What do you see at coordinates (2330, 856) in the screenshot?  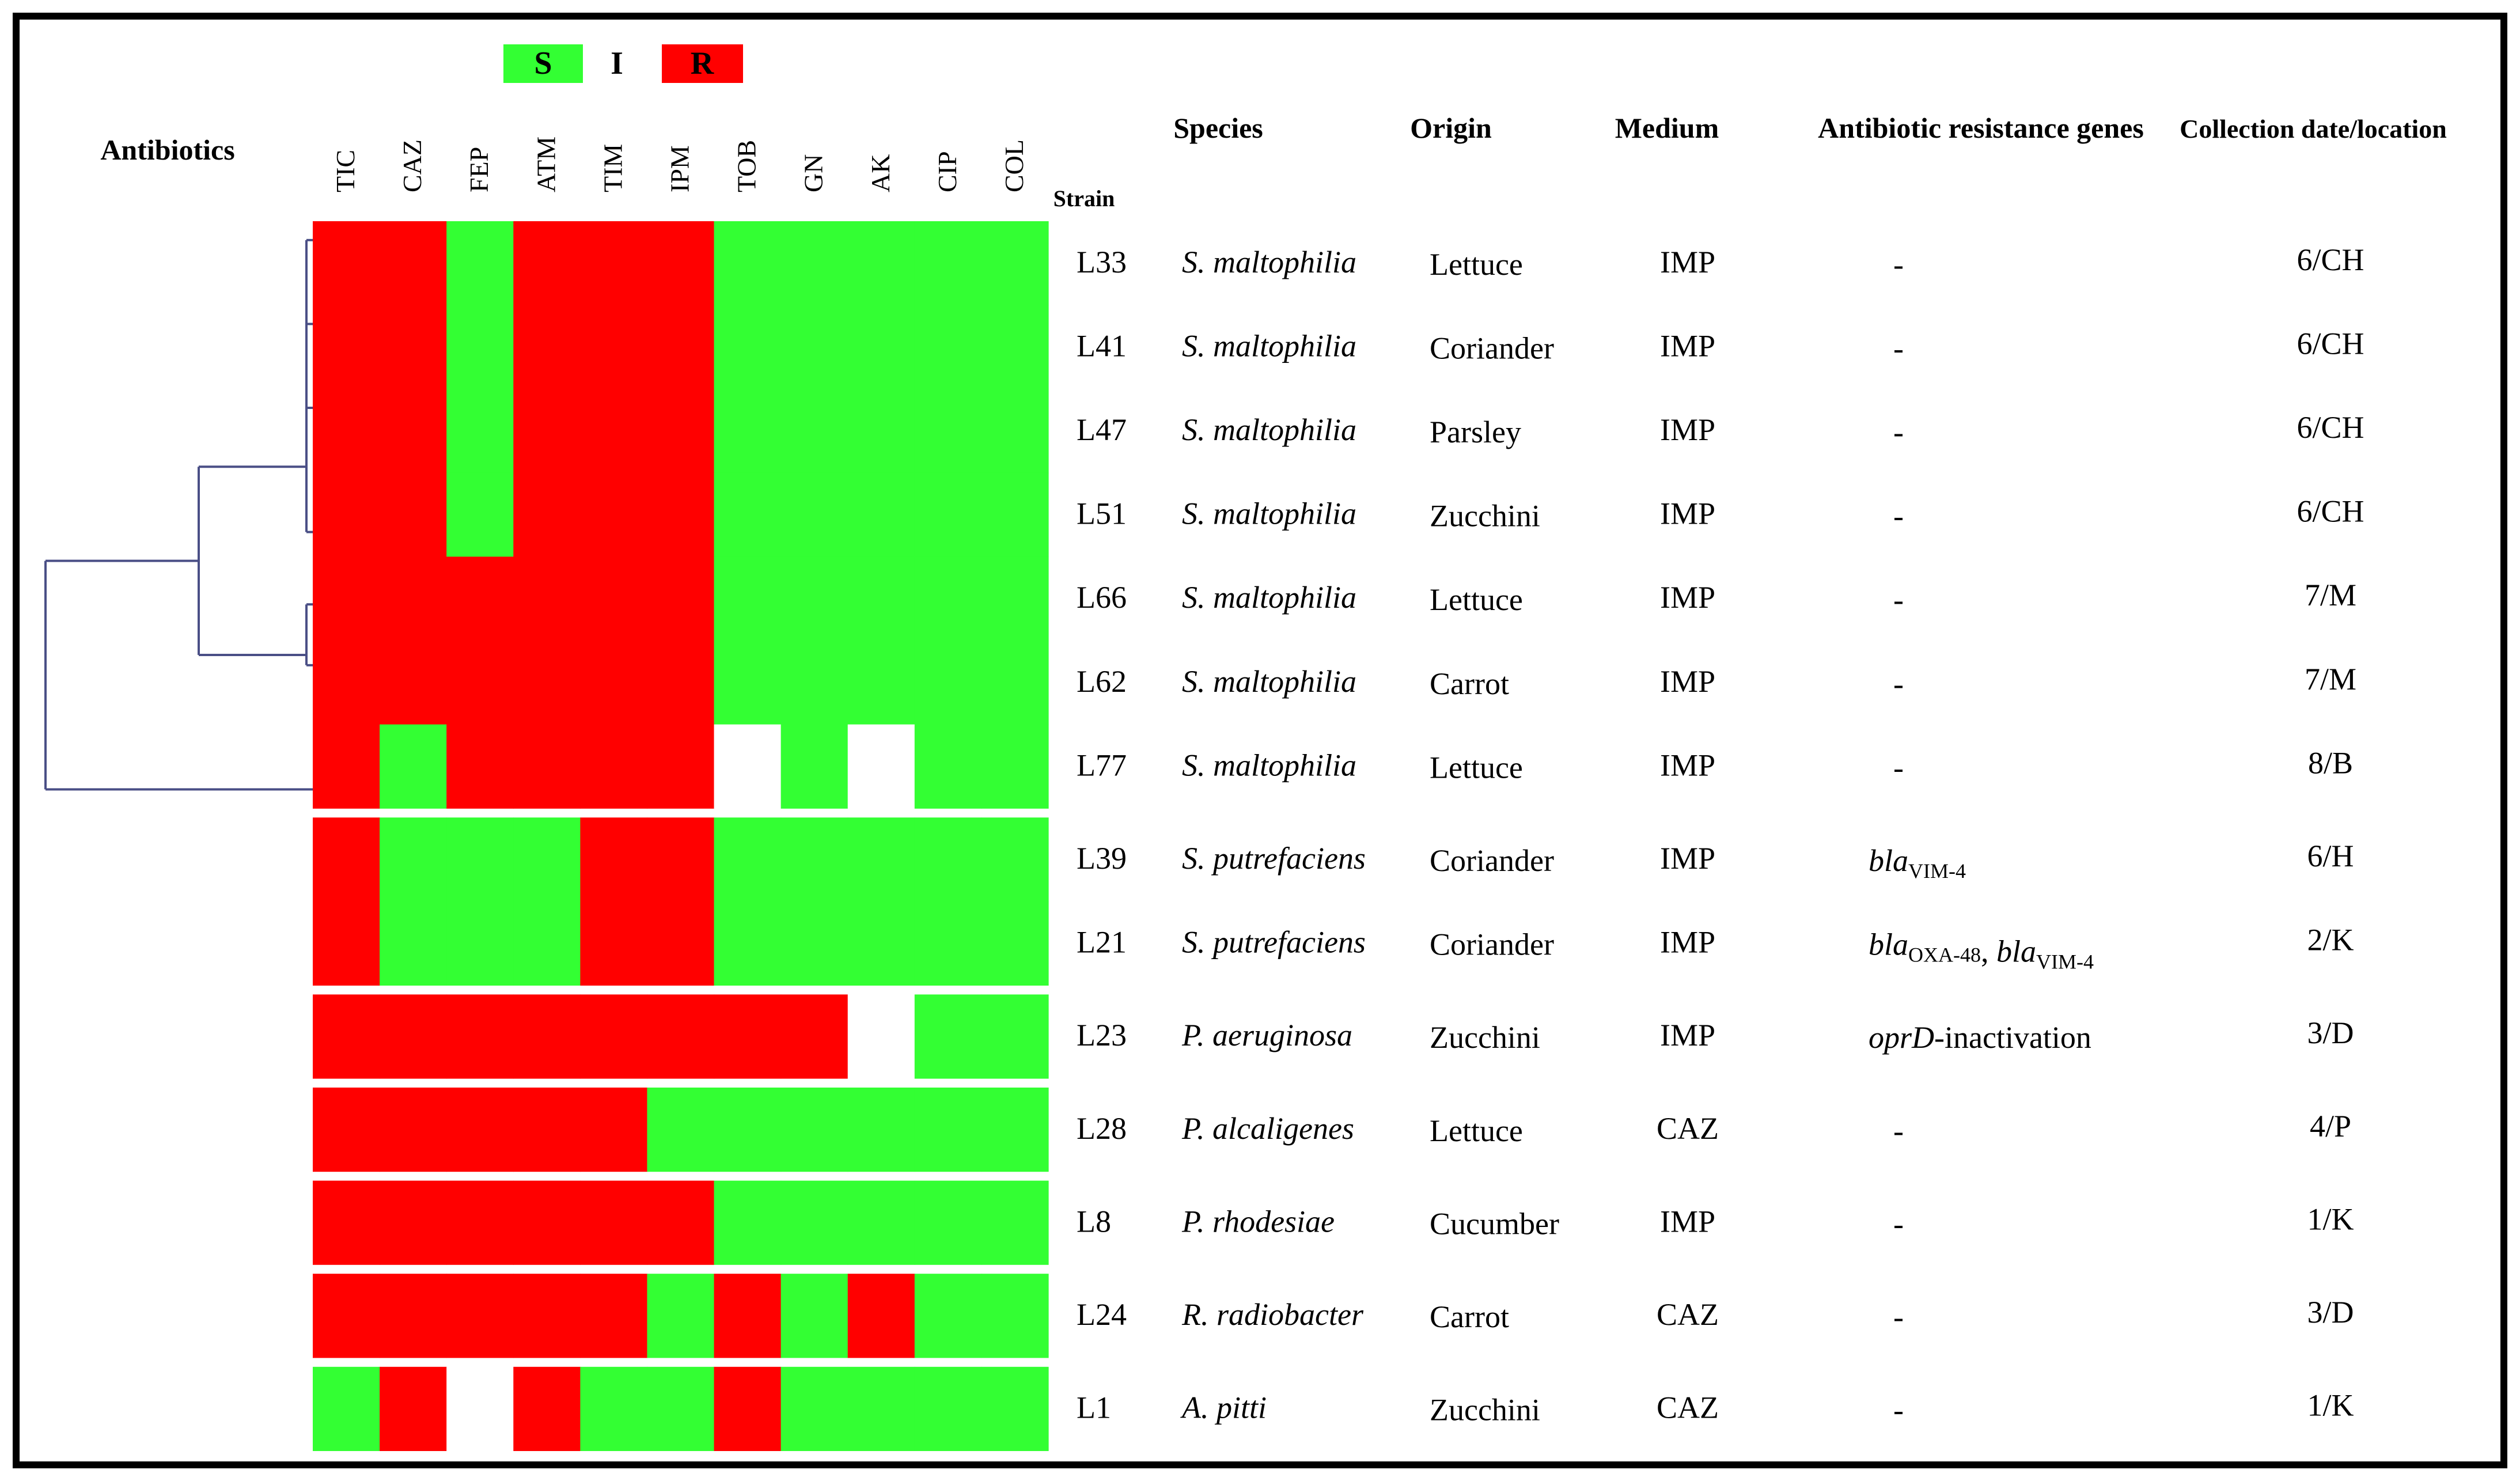 I see `collection-label: 6/H` at bounding box center [2330, 856].